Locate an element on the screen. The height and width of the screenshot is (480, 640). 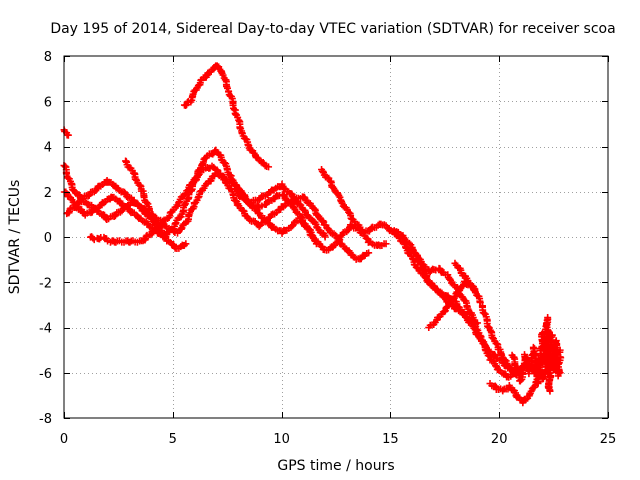
y-tick-label: -6 is located at coordinates (45, 374).